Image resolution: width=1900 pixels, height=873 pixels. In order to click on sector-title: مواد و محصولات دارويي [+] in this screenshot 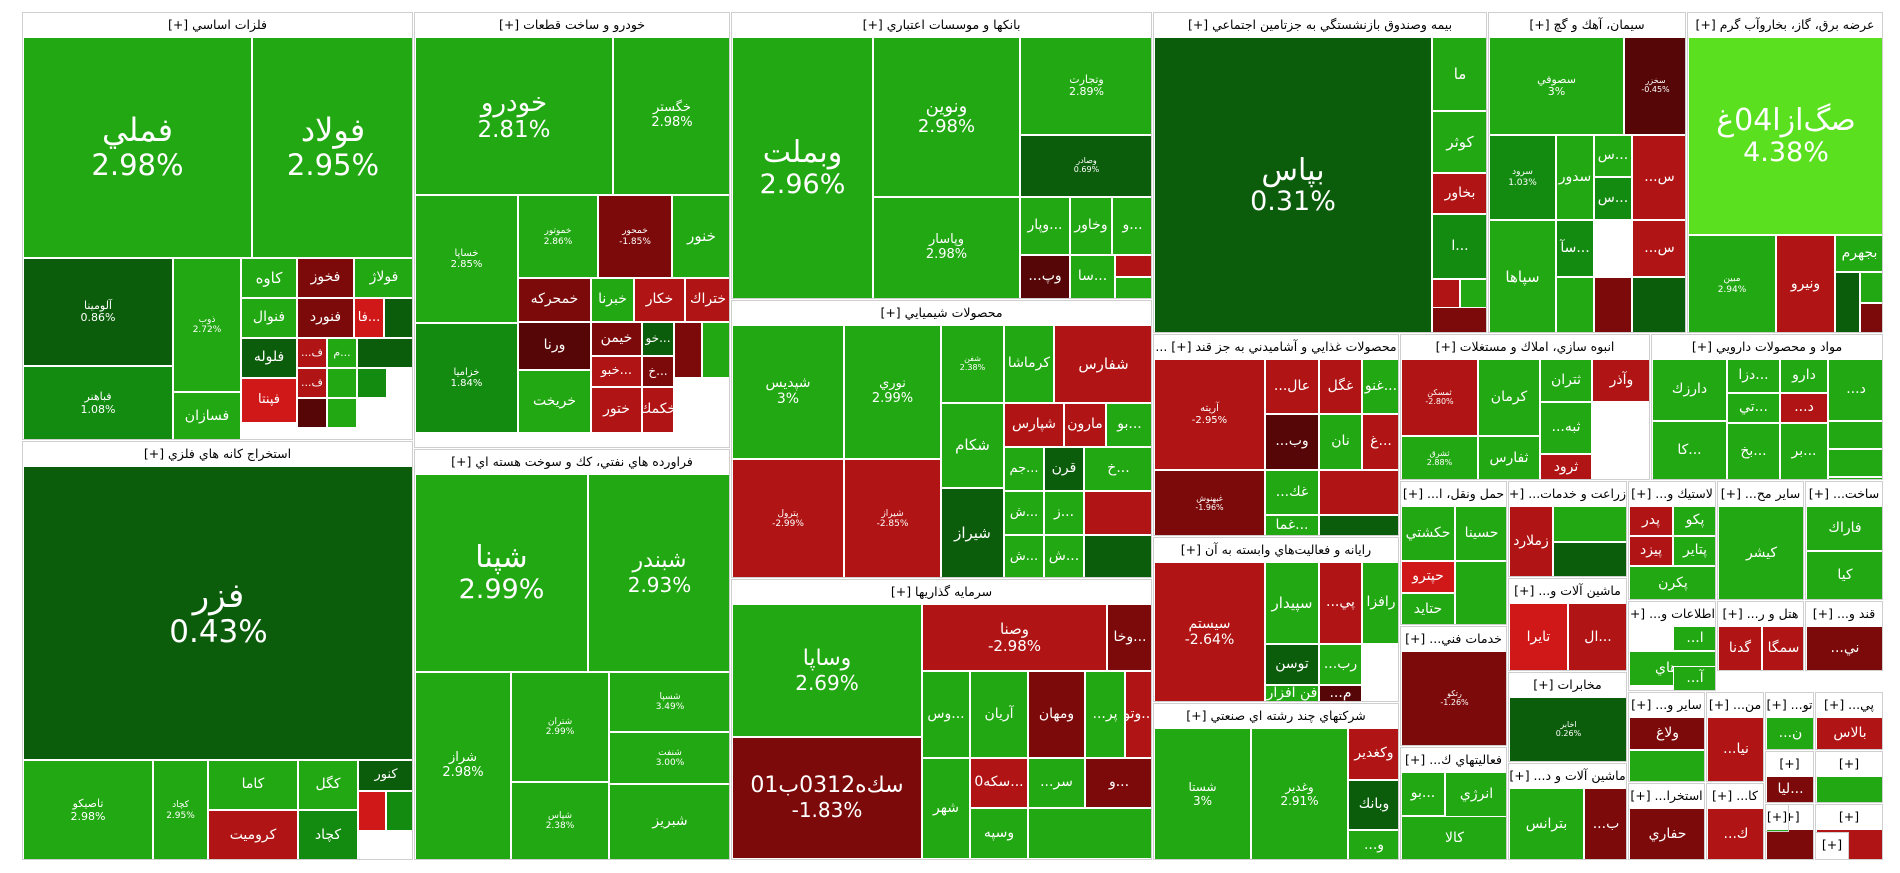, I will do `click(1767, 347)`.